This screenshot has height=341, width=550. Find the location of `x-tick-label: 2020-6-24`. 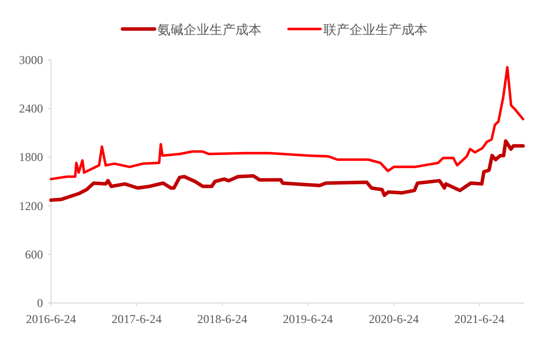

x-tick-label: 2020-6-24 is located at coordinates (393, 319).